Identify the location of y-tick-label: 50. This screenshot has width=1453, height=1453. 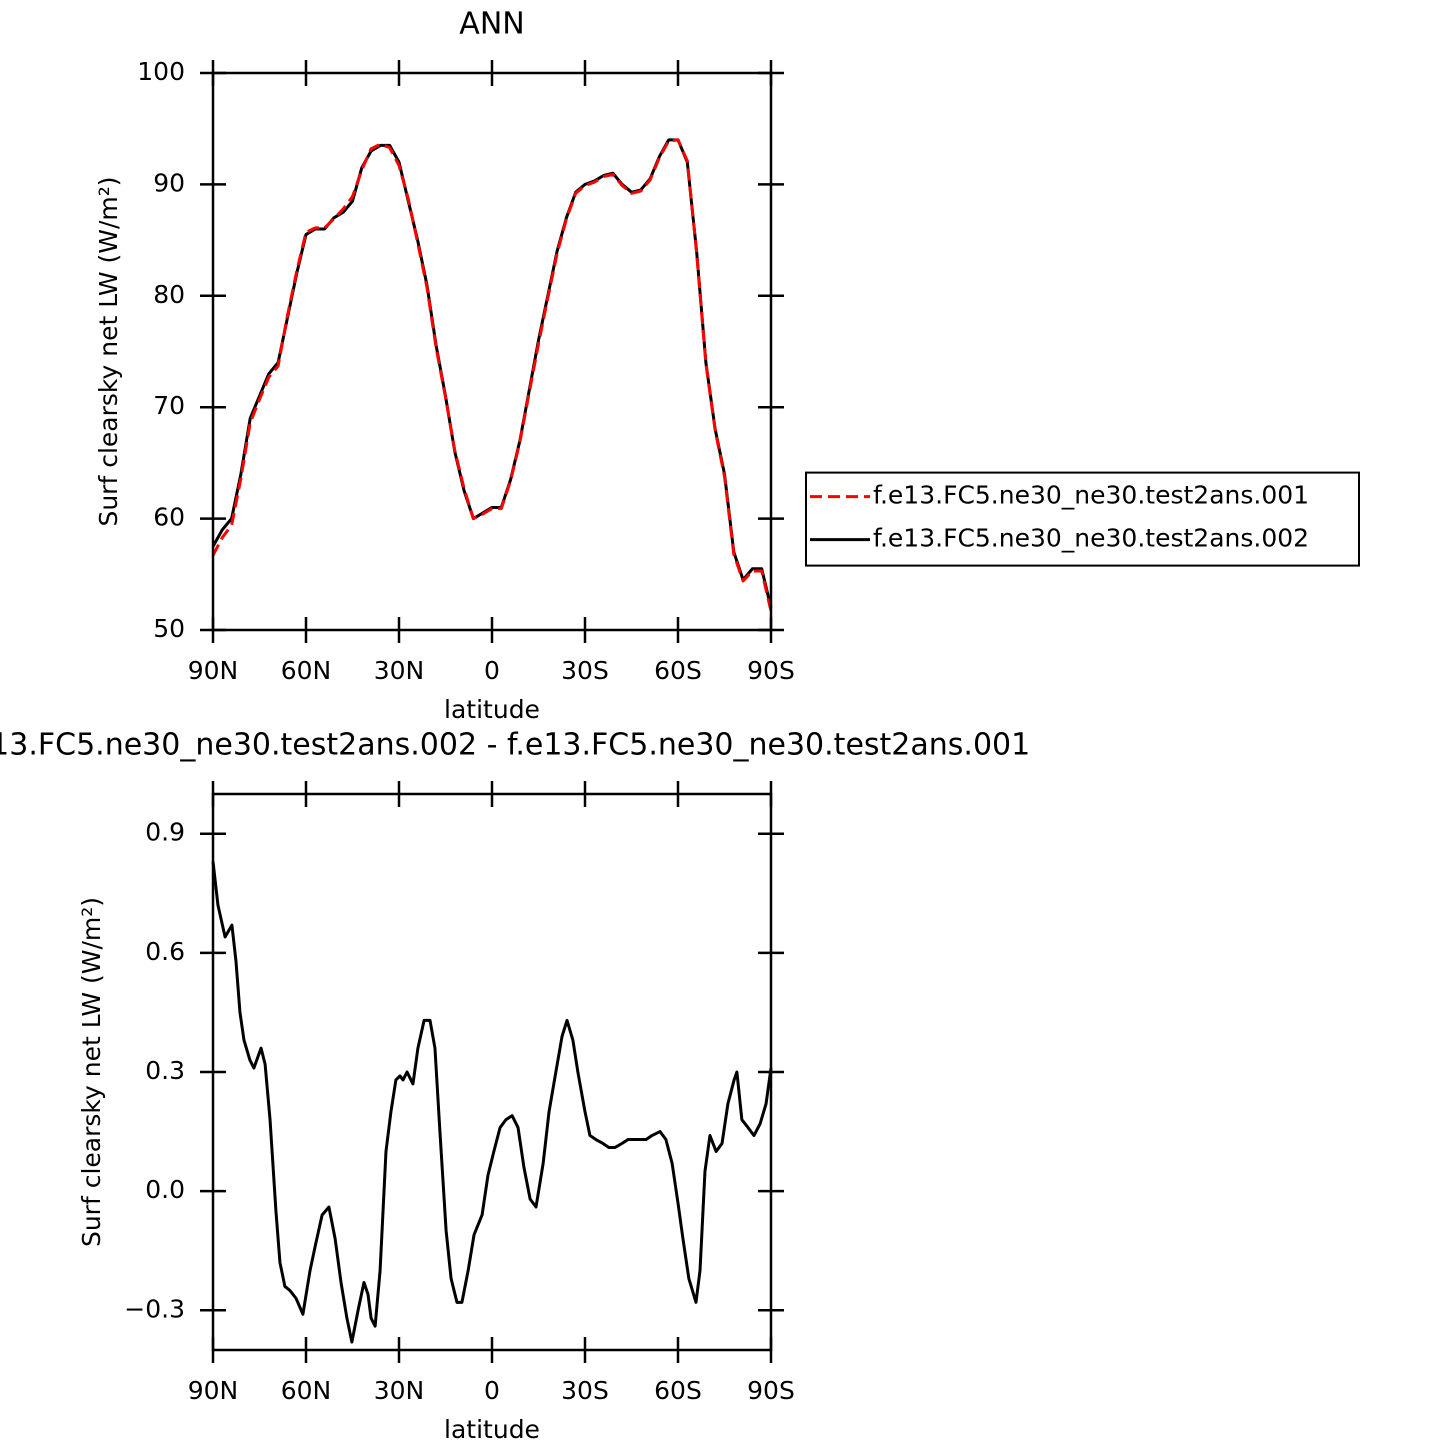
(169, 628).